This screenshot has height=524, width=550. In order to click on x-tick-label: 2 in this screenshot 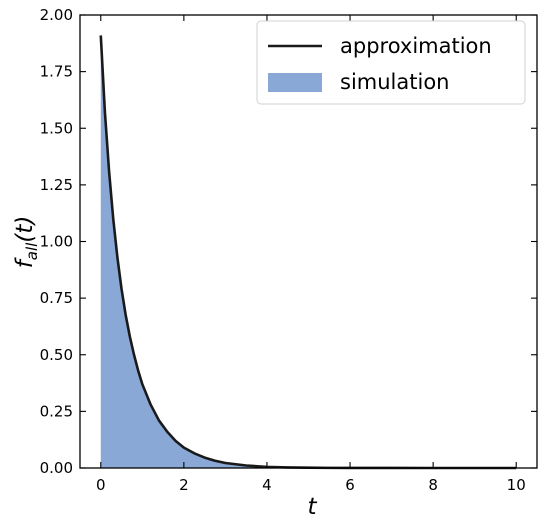, I will do `click(184, 485)`.